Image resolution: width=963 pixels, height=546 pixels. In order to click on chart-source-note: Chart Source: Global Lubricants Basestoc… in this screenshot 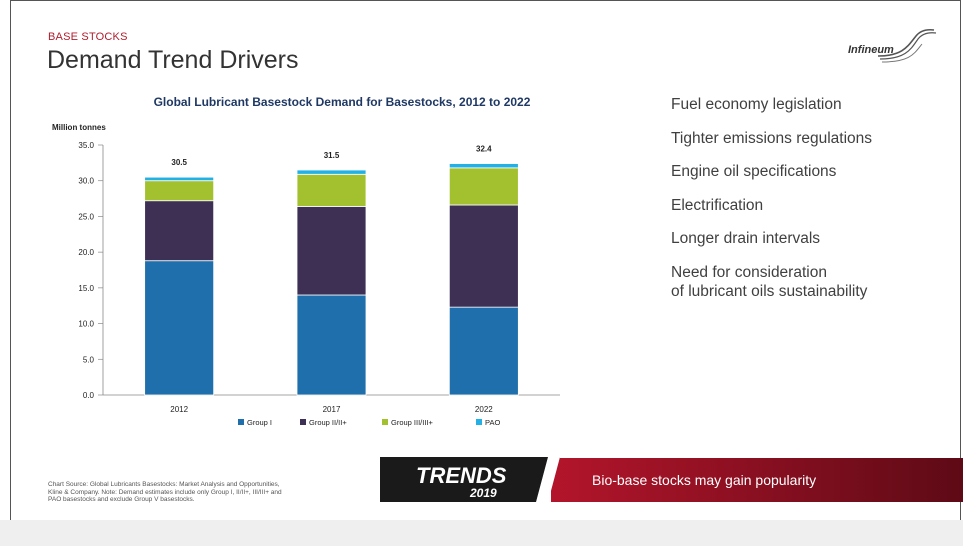, I will do `click(165, 492)`.